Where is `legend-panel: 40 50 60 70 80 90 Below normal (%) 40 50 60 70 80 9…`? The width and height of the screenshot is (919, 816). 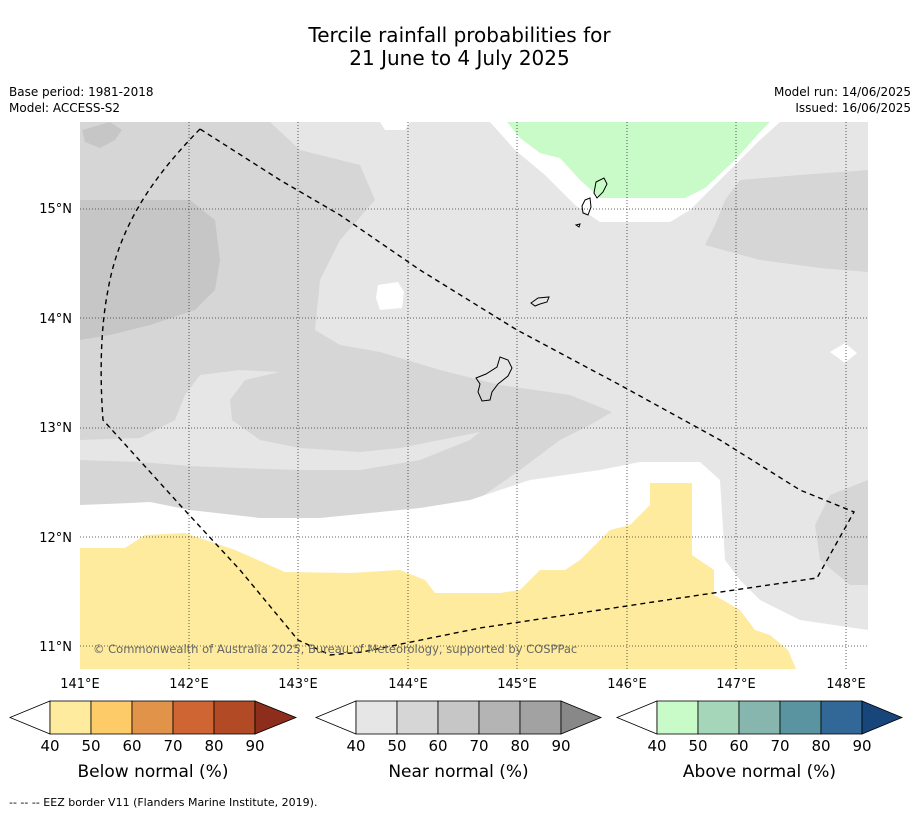 legend-panel: 40 50 60 70 80 90 Below normal (%) 40 50 60 70 80 9… is located at coordinates (456, 741).